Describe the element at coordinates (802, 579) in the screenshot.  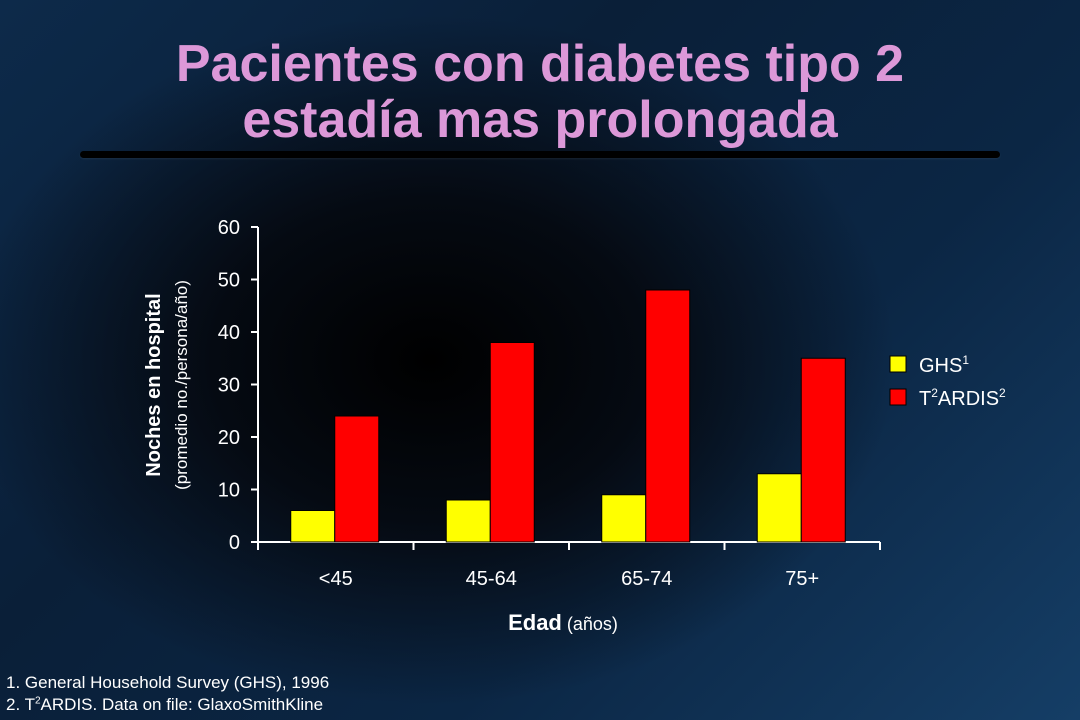
I see `x-tick-label: 75+` at that location.